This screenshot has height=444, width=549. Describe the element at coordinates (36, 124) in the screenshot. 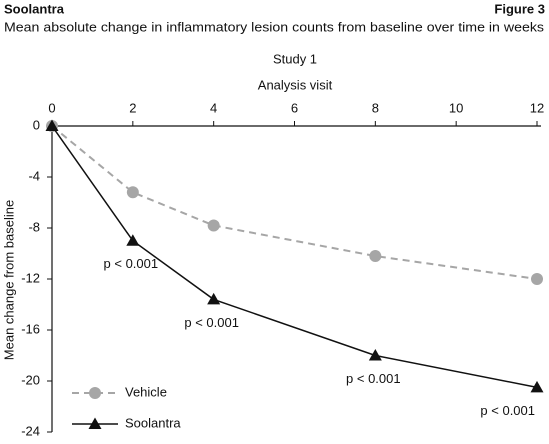

I see `y-tick-label: 0` at that location.